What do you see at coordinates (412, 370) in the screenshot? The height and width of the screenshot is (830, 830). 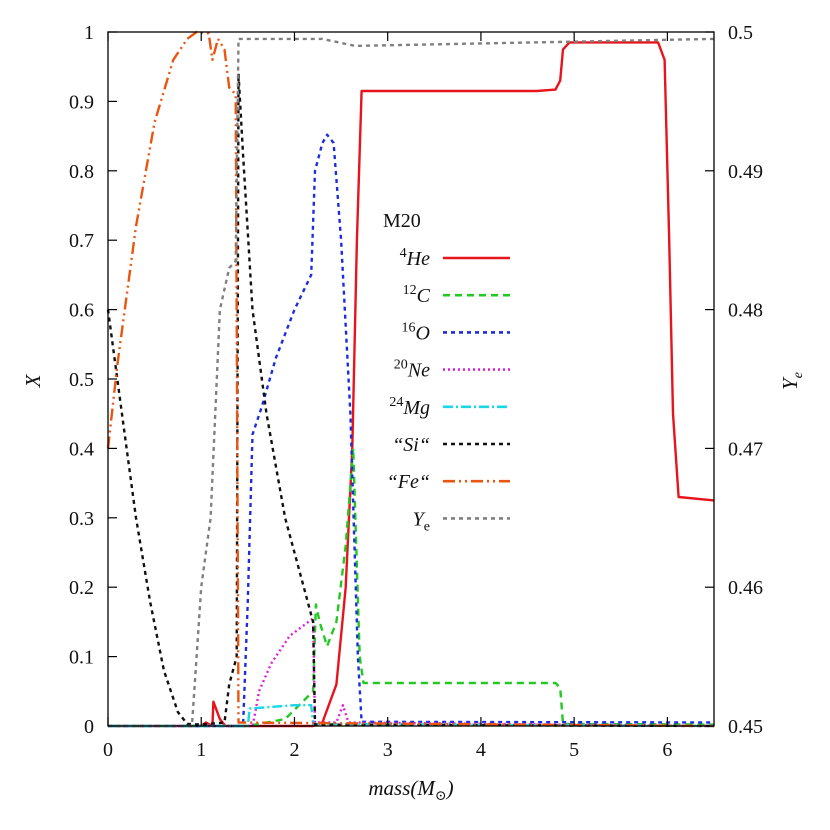 I see `legend-label-20ne: 20Ne` at bounding box center [412, 370].